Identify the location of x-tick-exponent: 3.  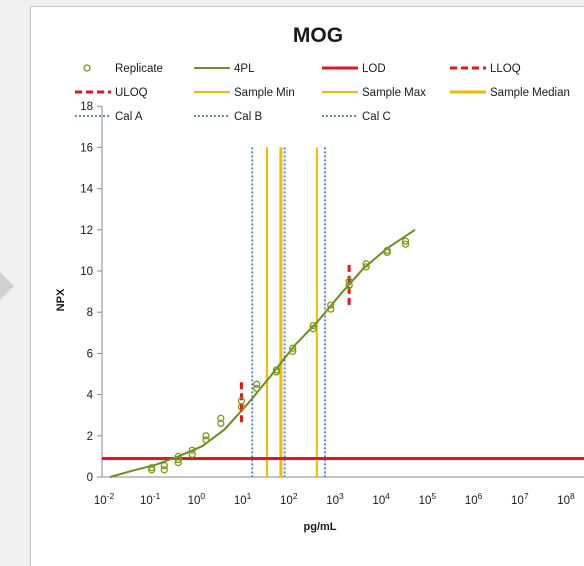
(341, 496).